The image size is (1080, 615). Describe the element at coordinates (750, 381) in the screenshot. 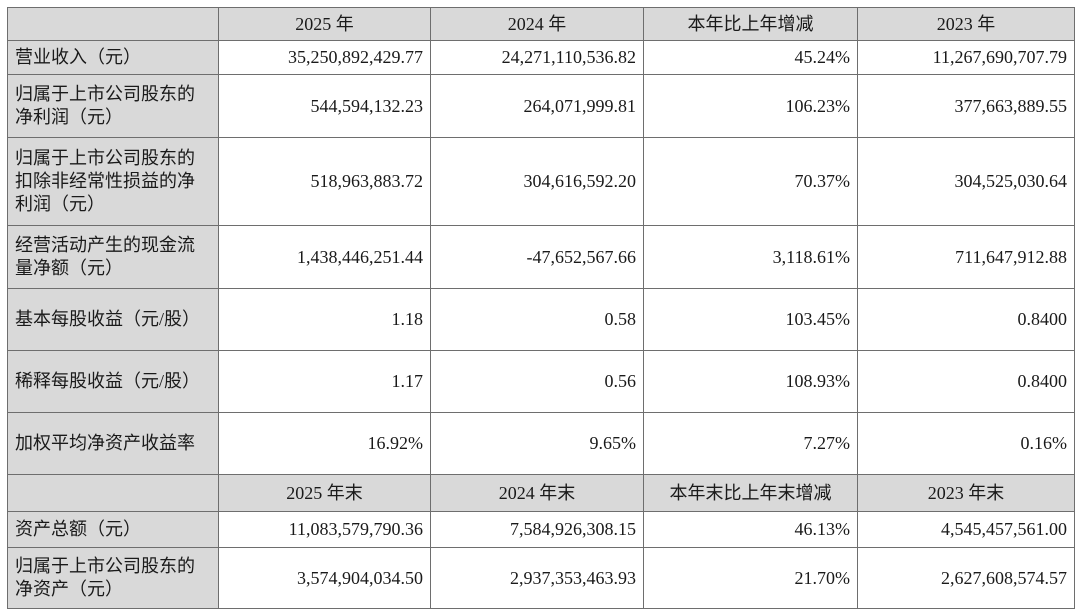

I see `value-cell: 108.93%` at that location.